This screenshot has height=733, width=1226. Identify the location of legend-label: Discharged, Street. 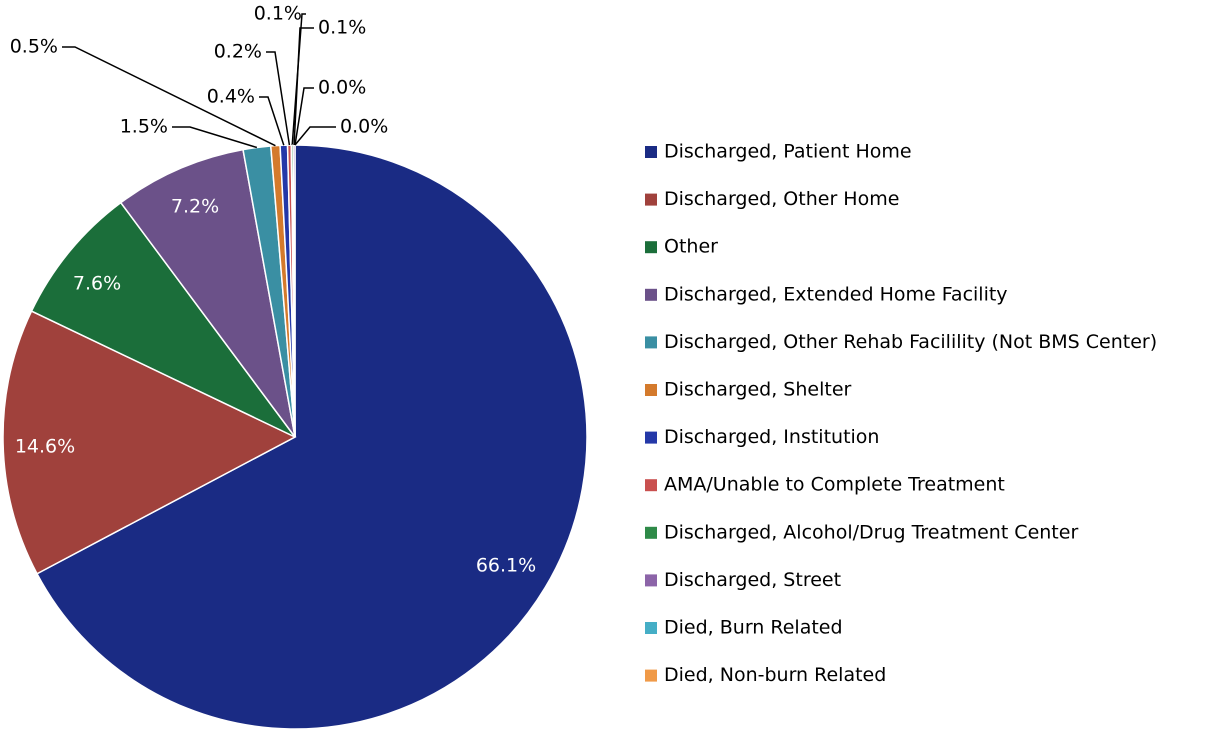
(752, 580).